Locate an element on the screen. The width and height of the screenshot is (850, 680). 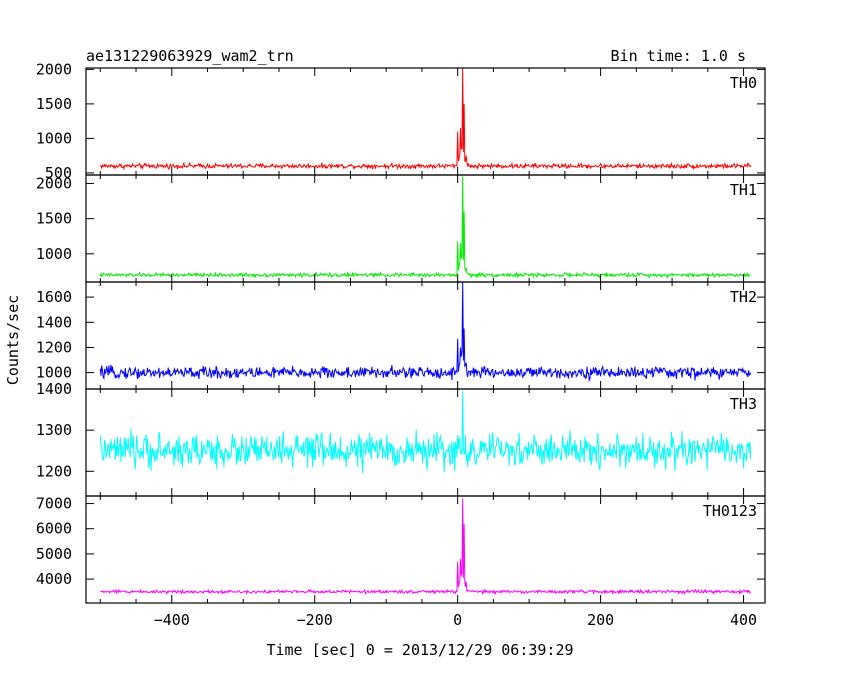
panel-th1: 1000 1500 2000 TH1 is located at coordinates (401, 228).